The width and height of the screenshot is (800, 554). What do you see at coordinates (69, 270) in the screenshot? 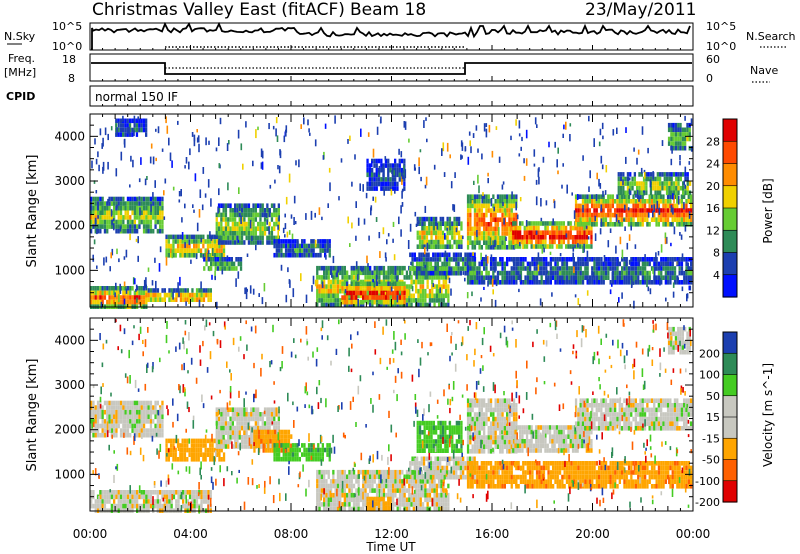
I see `y-tick-label: 1000` at bounding box center [69, 270].